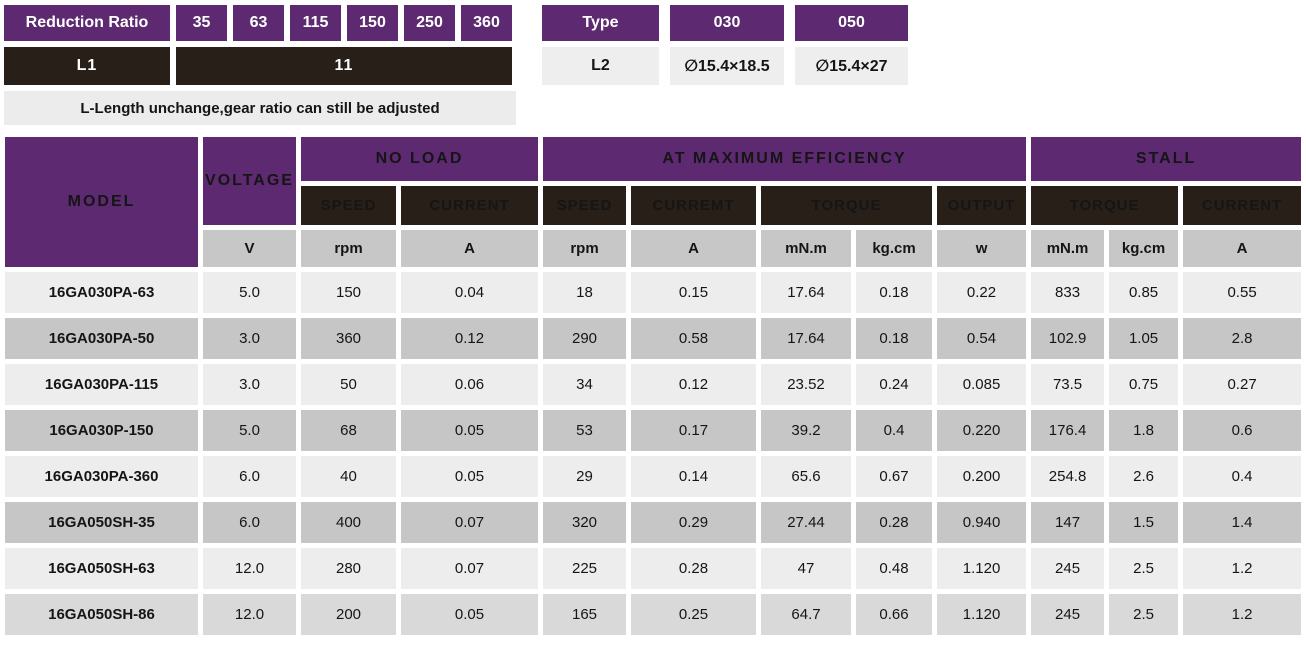 This screenshot has height=654, width=1306. I want to click on type-table: Type 030 050 L2 ∅15.4×18.5 ∅15.4×27, so click(725, 45).